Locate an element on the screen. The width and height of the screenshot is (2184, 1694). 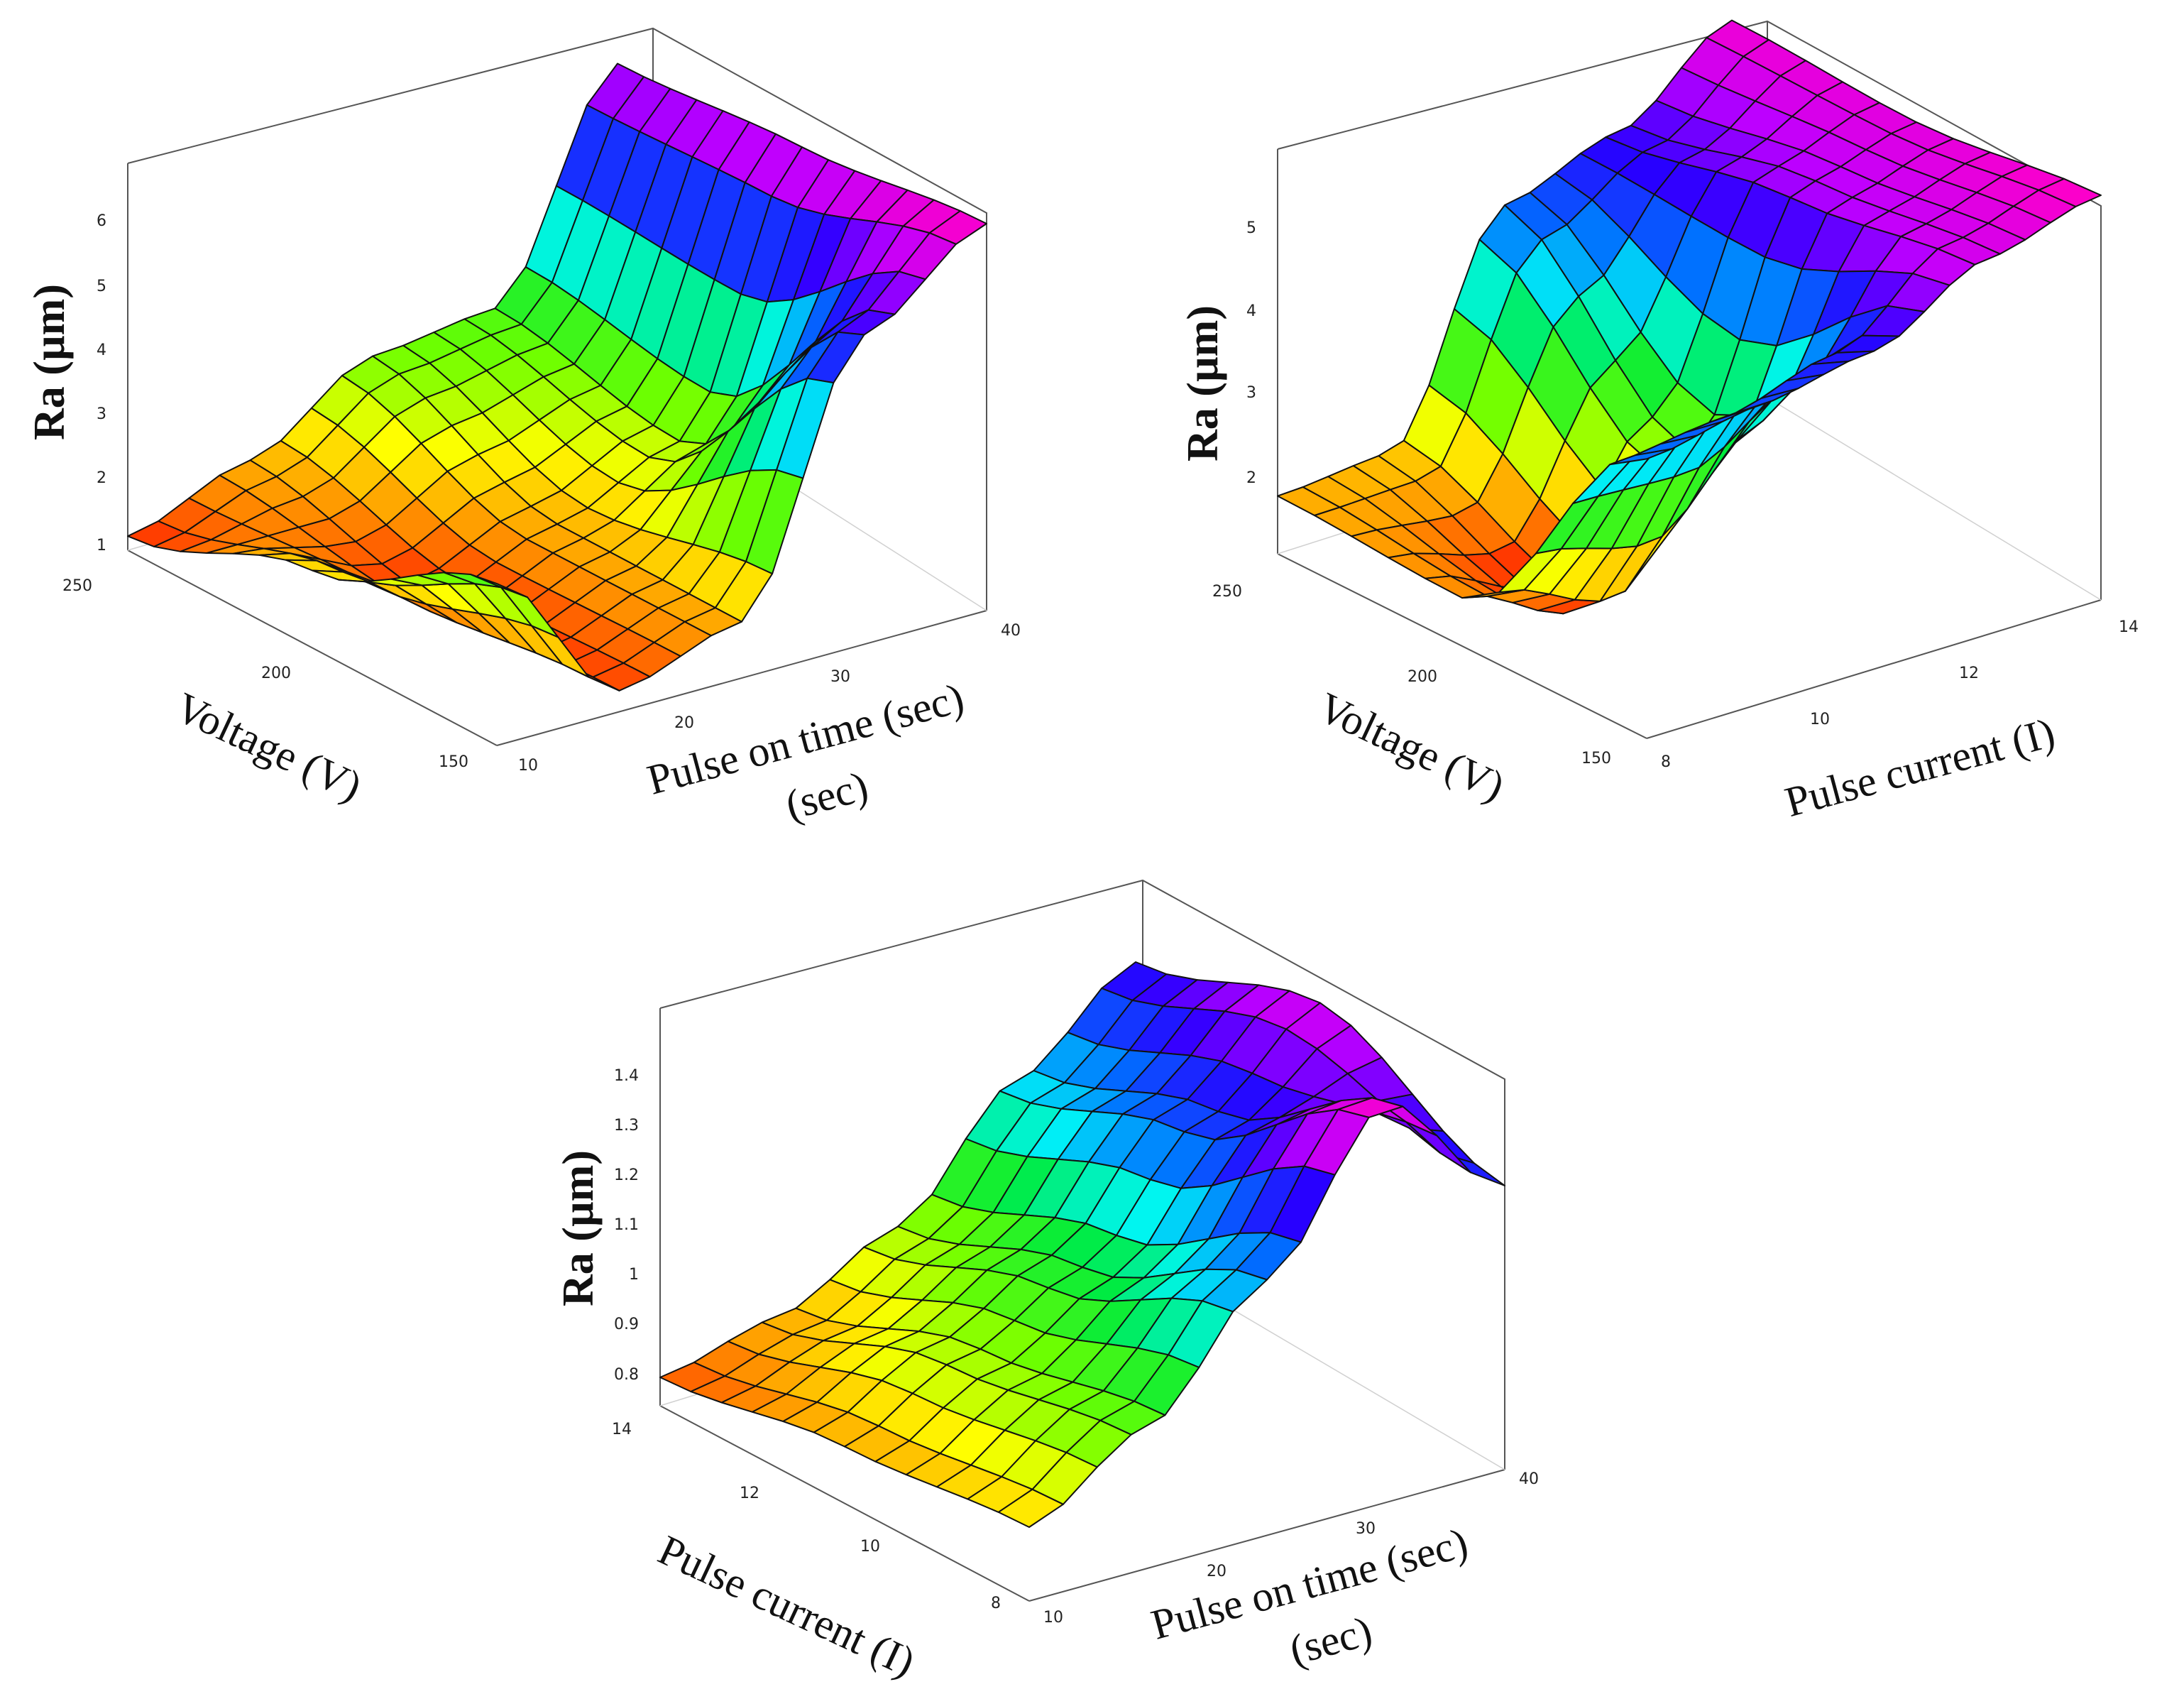
y-tick-label: 8 is located at coordinates (996, 1603).